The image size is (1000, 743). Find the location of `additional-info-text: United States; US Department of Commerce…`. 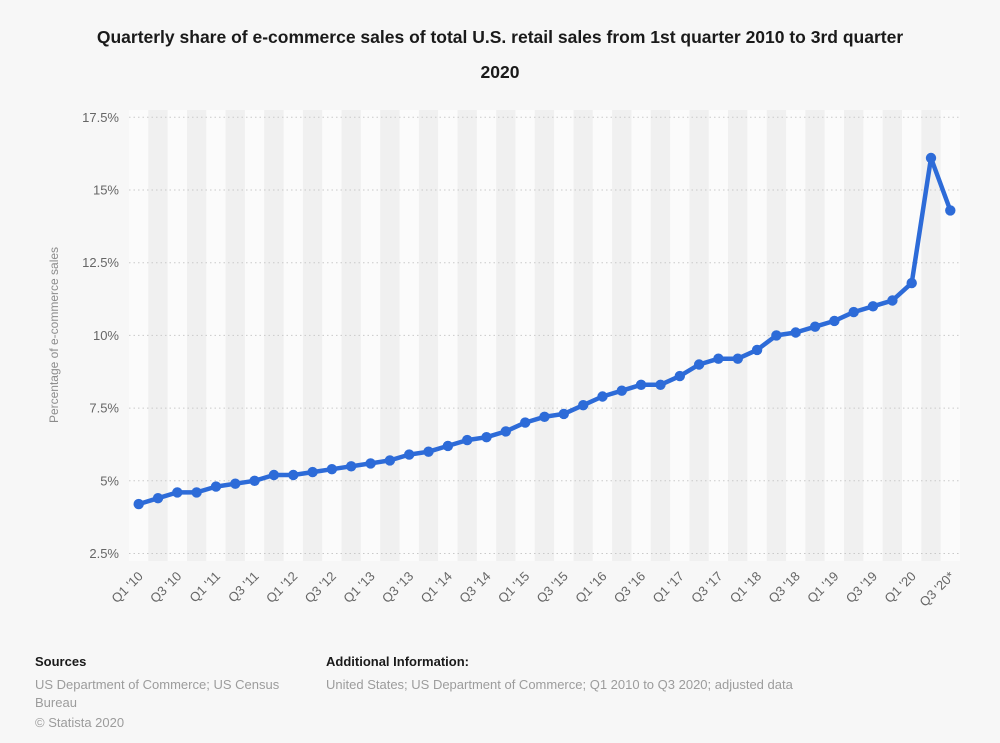

additional-info-text: United States; US Department of Commerce… is located at coordinates (559, 684).